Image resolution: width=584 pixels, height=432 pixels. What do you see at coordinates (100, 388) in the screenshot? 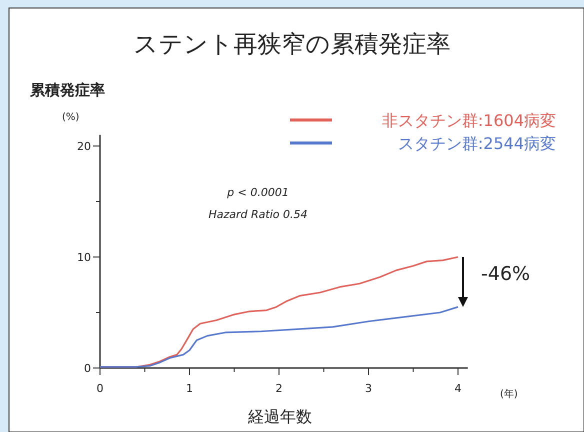
I see `xtick: 0` at bounding box center [100, 388].